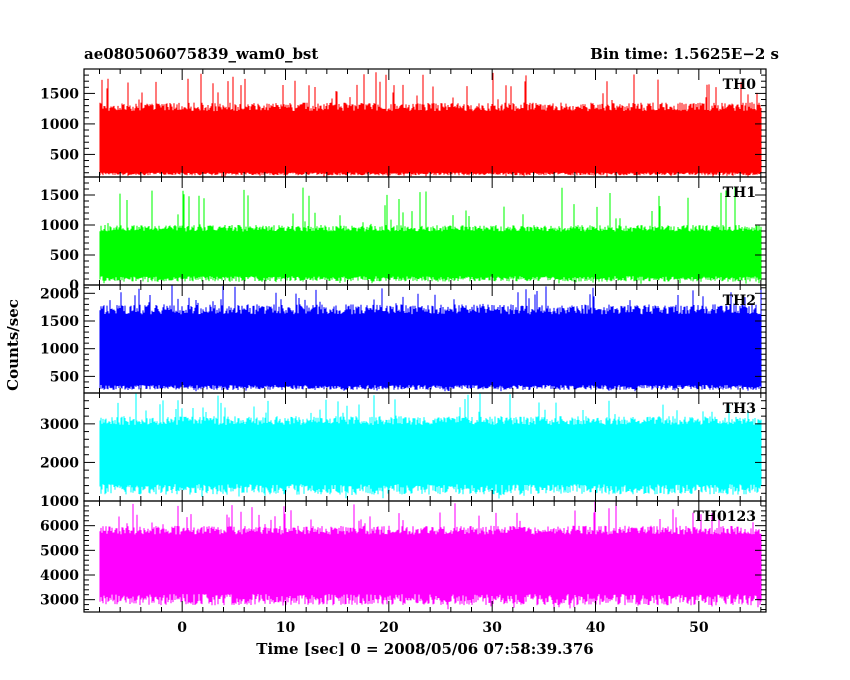 Image resolution: width=850 pixels, height=680 pixels. What do you see at coordinates (699, 628) in the screenshot?
I see `x-tick-label: 50` at bounding box center [699, 628].